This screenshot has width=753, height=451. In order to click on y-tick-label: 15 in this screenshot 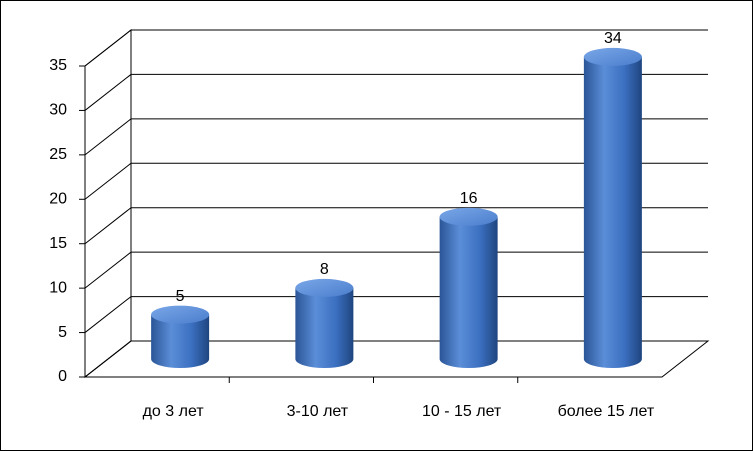, I will do `click(58, 243)`.